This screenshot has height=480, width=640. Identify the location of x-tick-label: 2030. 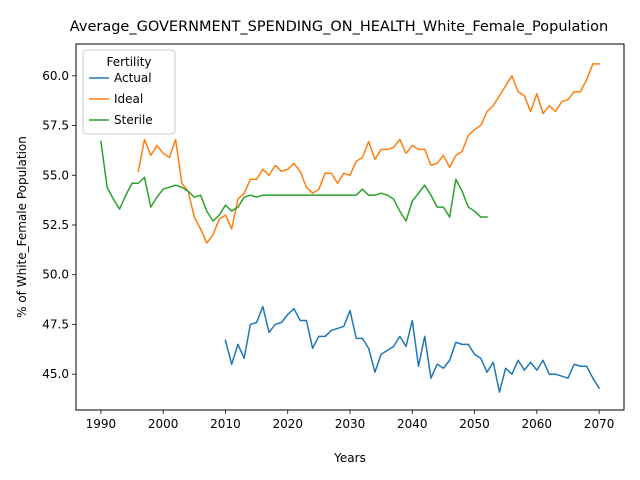
(350, 424).